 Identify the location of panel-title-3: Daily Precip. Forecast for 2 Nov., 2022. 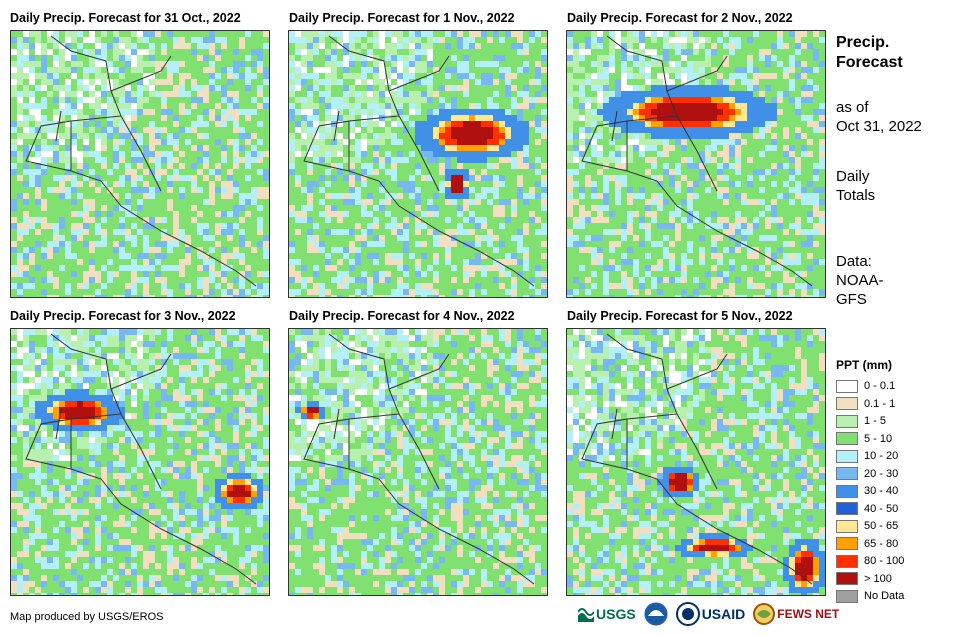
(680, 18).